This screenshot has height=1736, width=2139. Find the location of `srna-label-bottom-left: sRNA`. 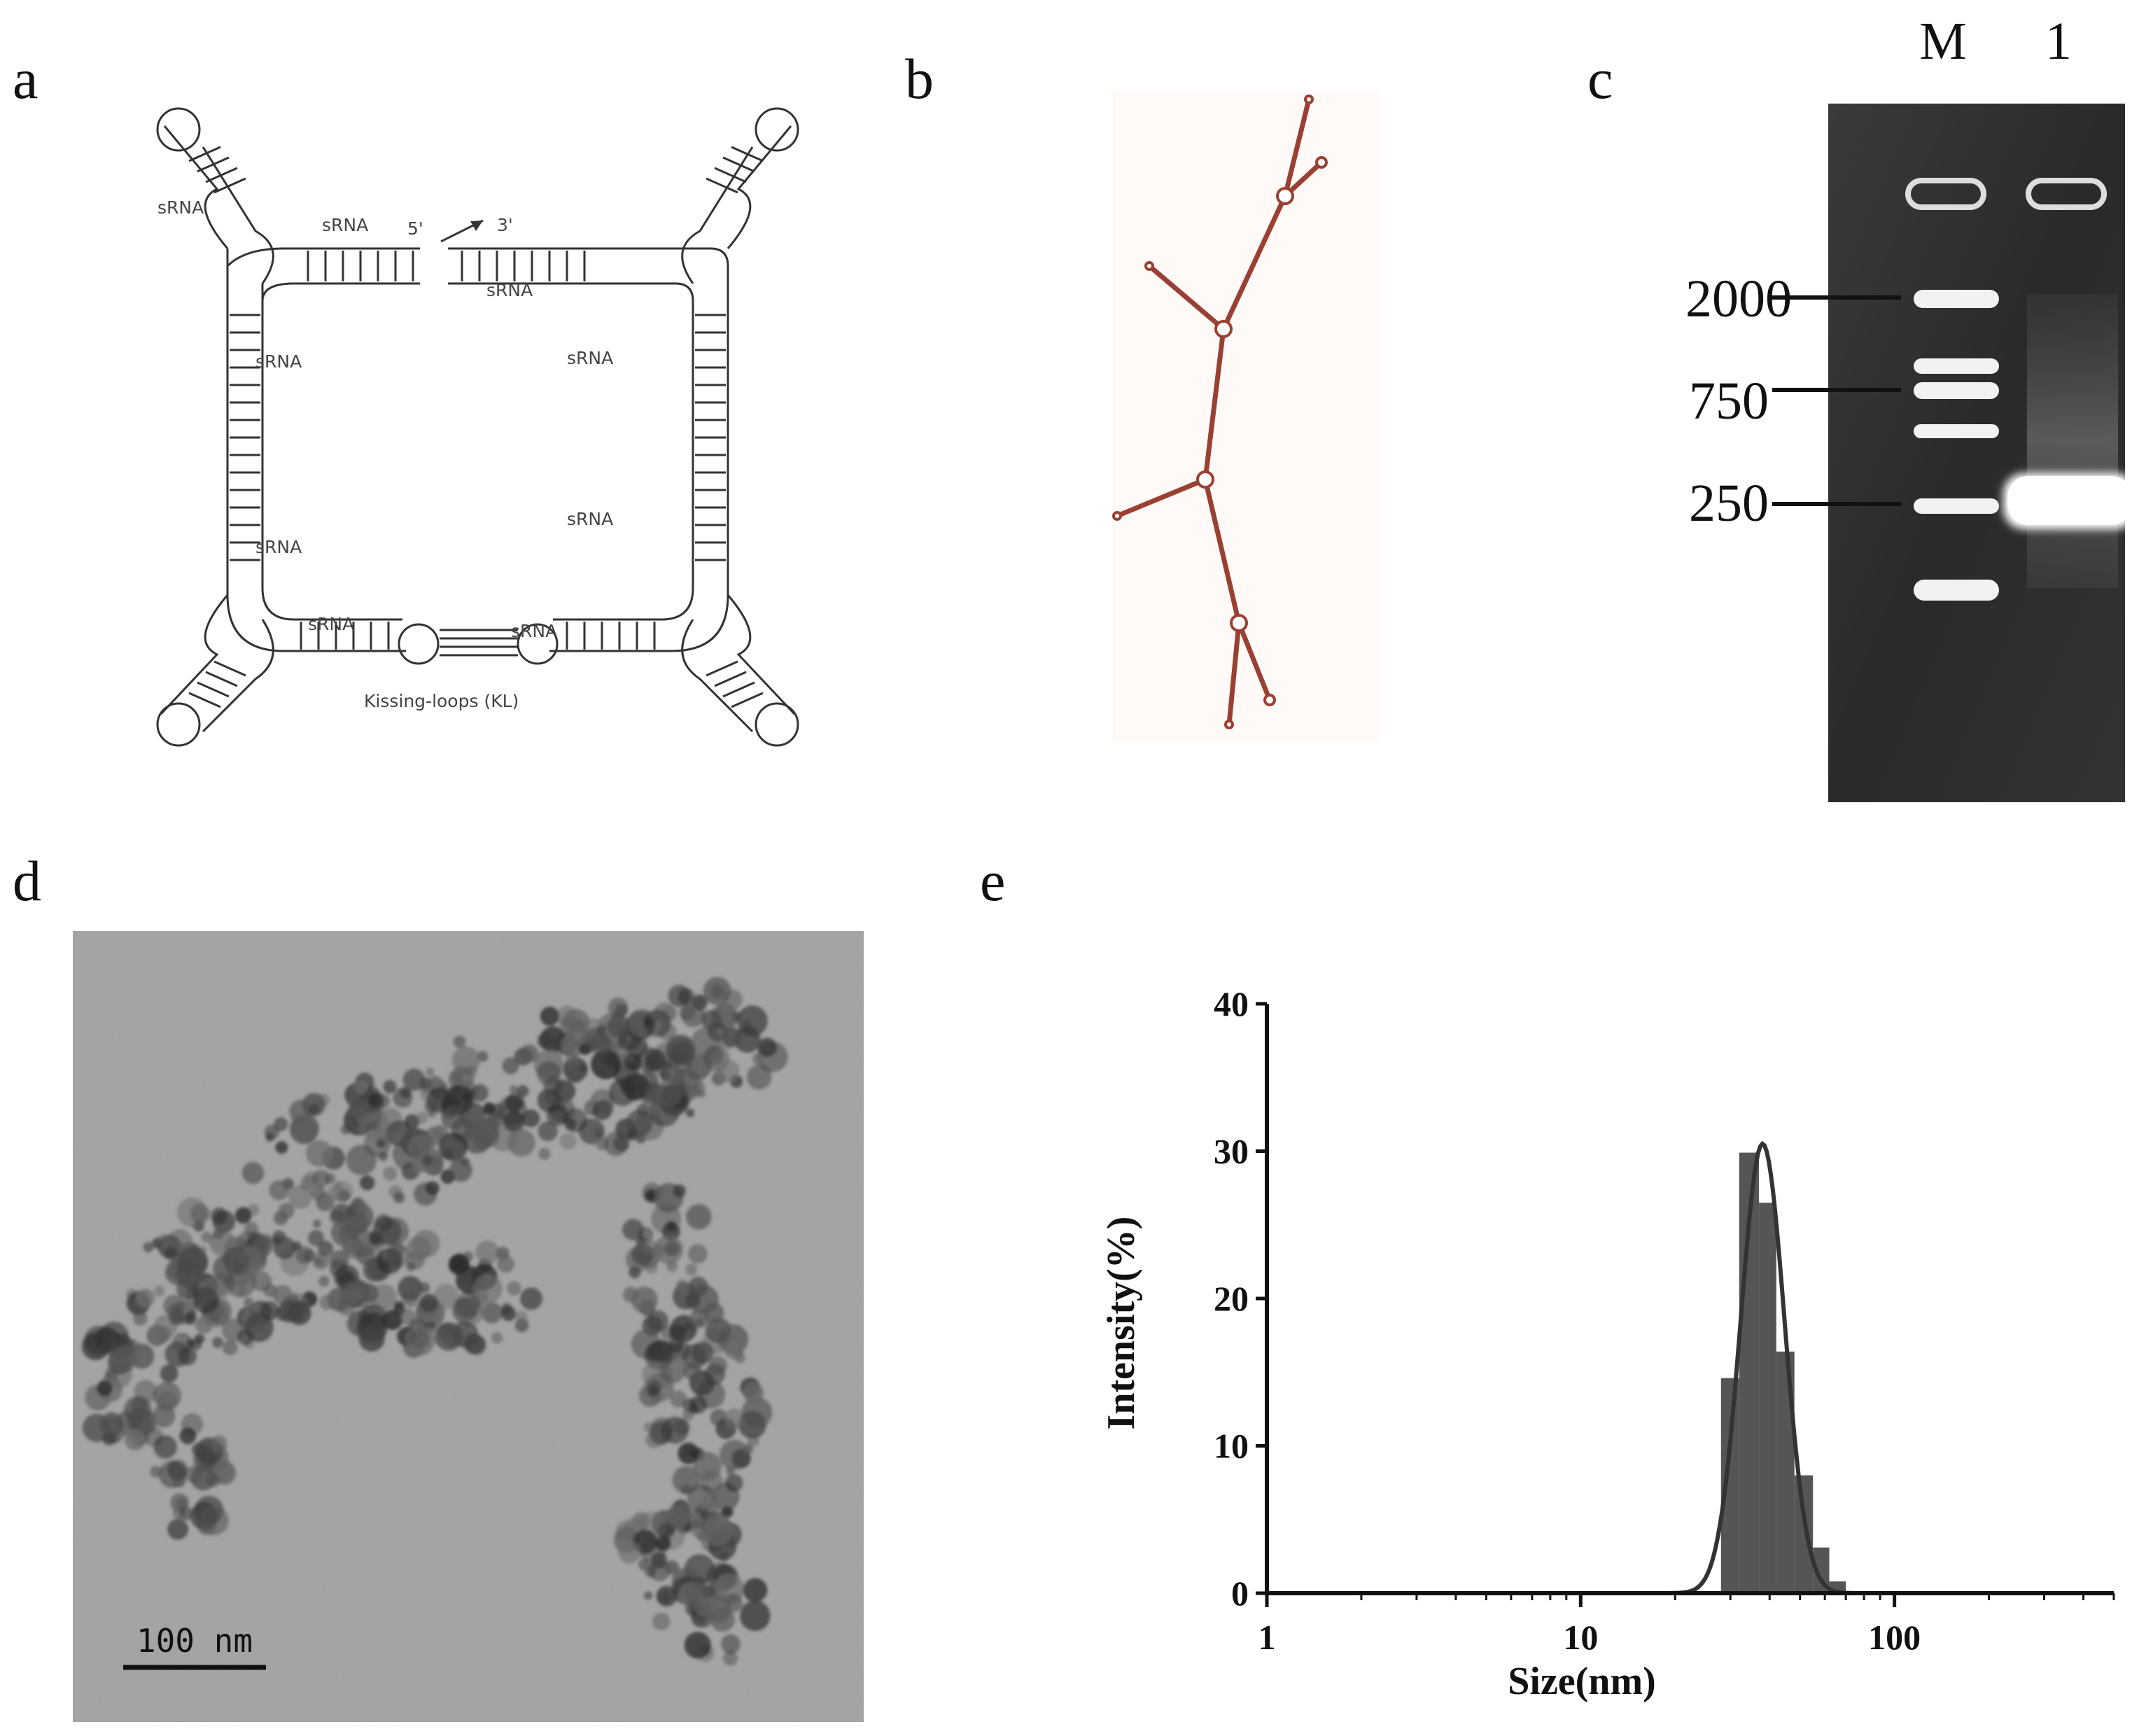

srna-label-bottom-left: sRNA is located at coordinates (331, 624).